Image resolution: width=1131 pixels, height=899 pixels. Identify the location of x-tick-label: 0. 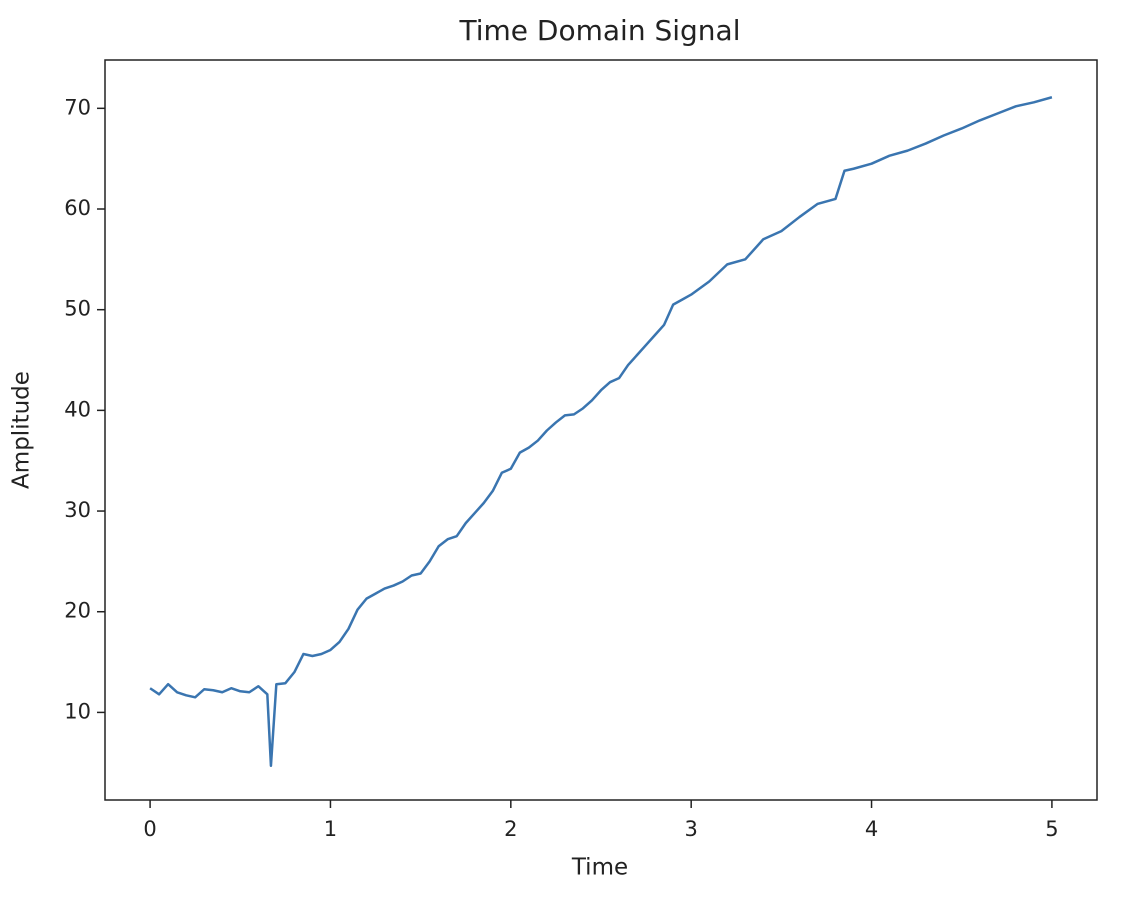
(149, 829).